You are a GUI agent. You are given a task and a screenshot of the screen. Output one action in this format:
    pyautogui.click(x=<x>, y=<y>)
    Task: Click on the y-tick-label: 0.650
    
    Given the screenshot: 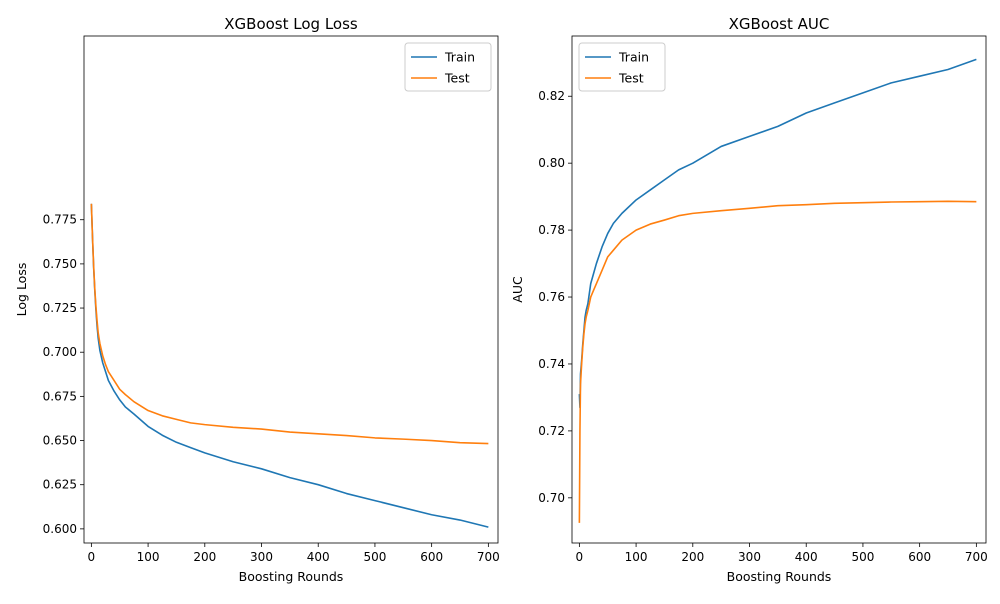 What is the action you would take?
    pyautogui.click(x=60, y=441)
    